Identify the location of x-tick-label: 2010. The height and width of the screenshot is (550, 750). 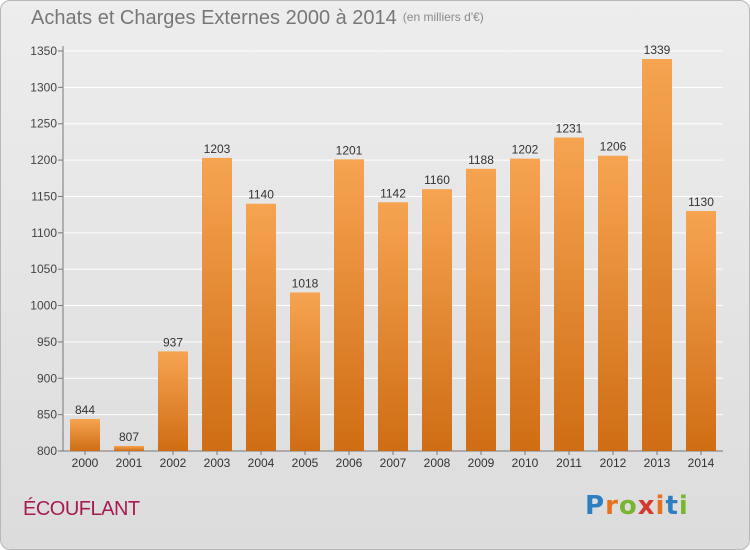
(525, 463).